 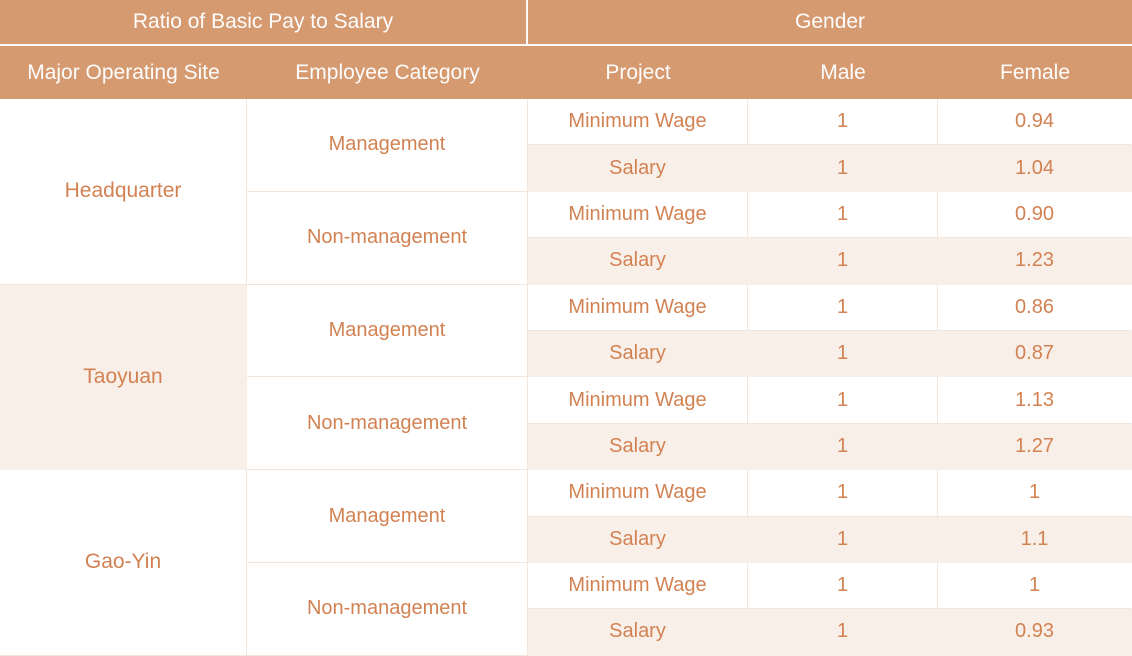 I want to click on female-value-cell: 0.94, so click(x=1035, y=122).